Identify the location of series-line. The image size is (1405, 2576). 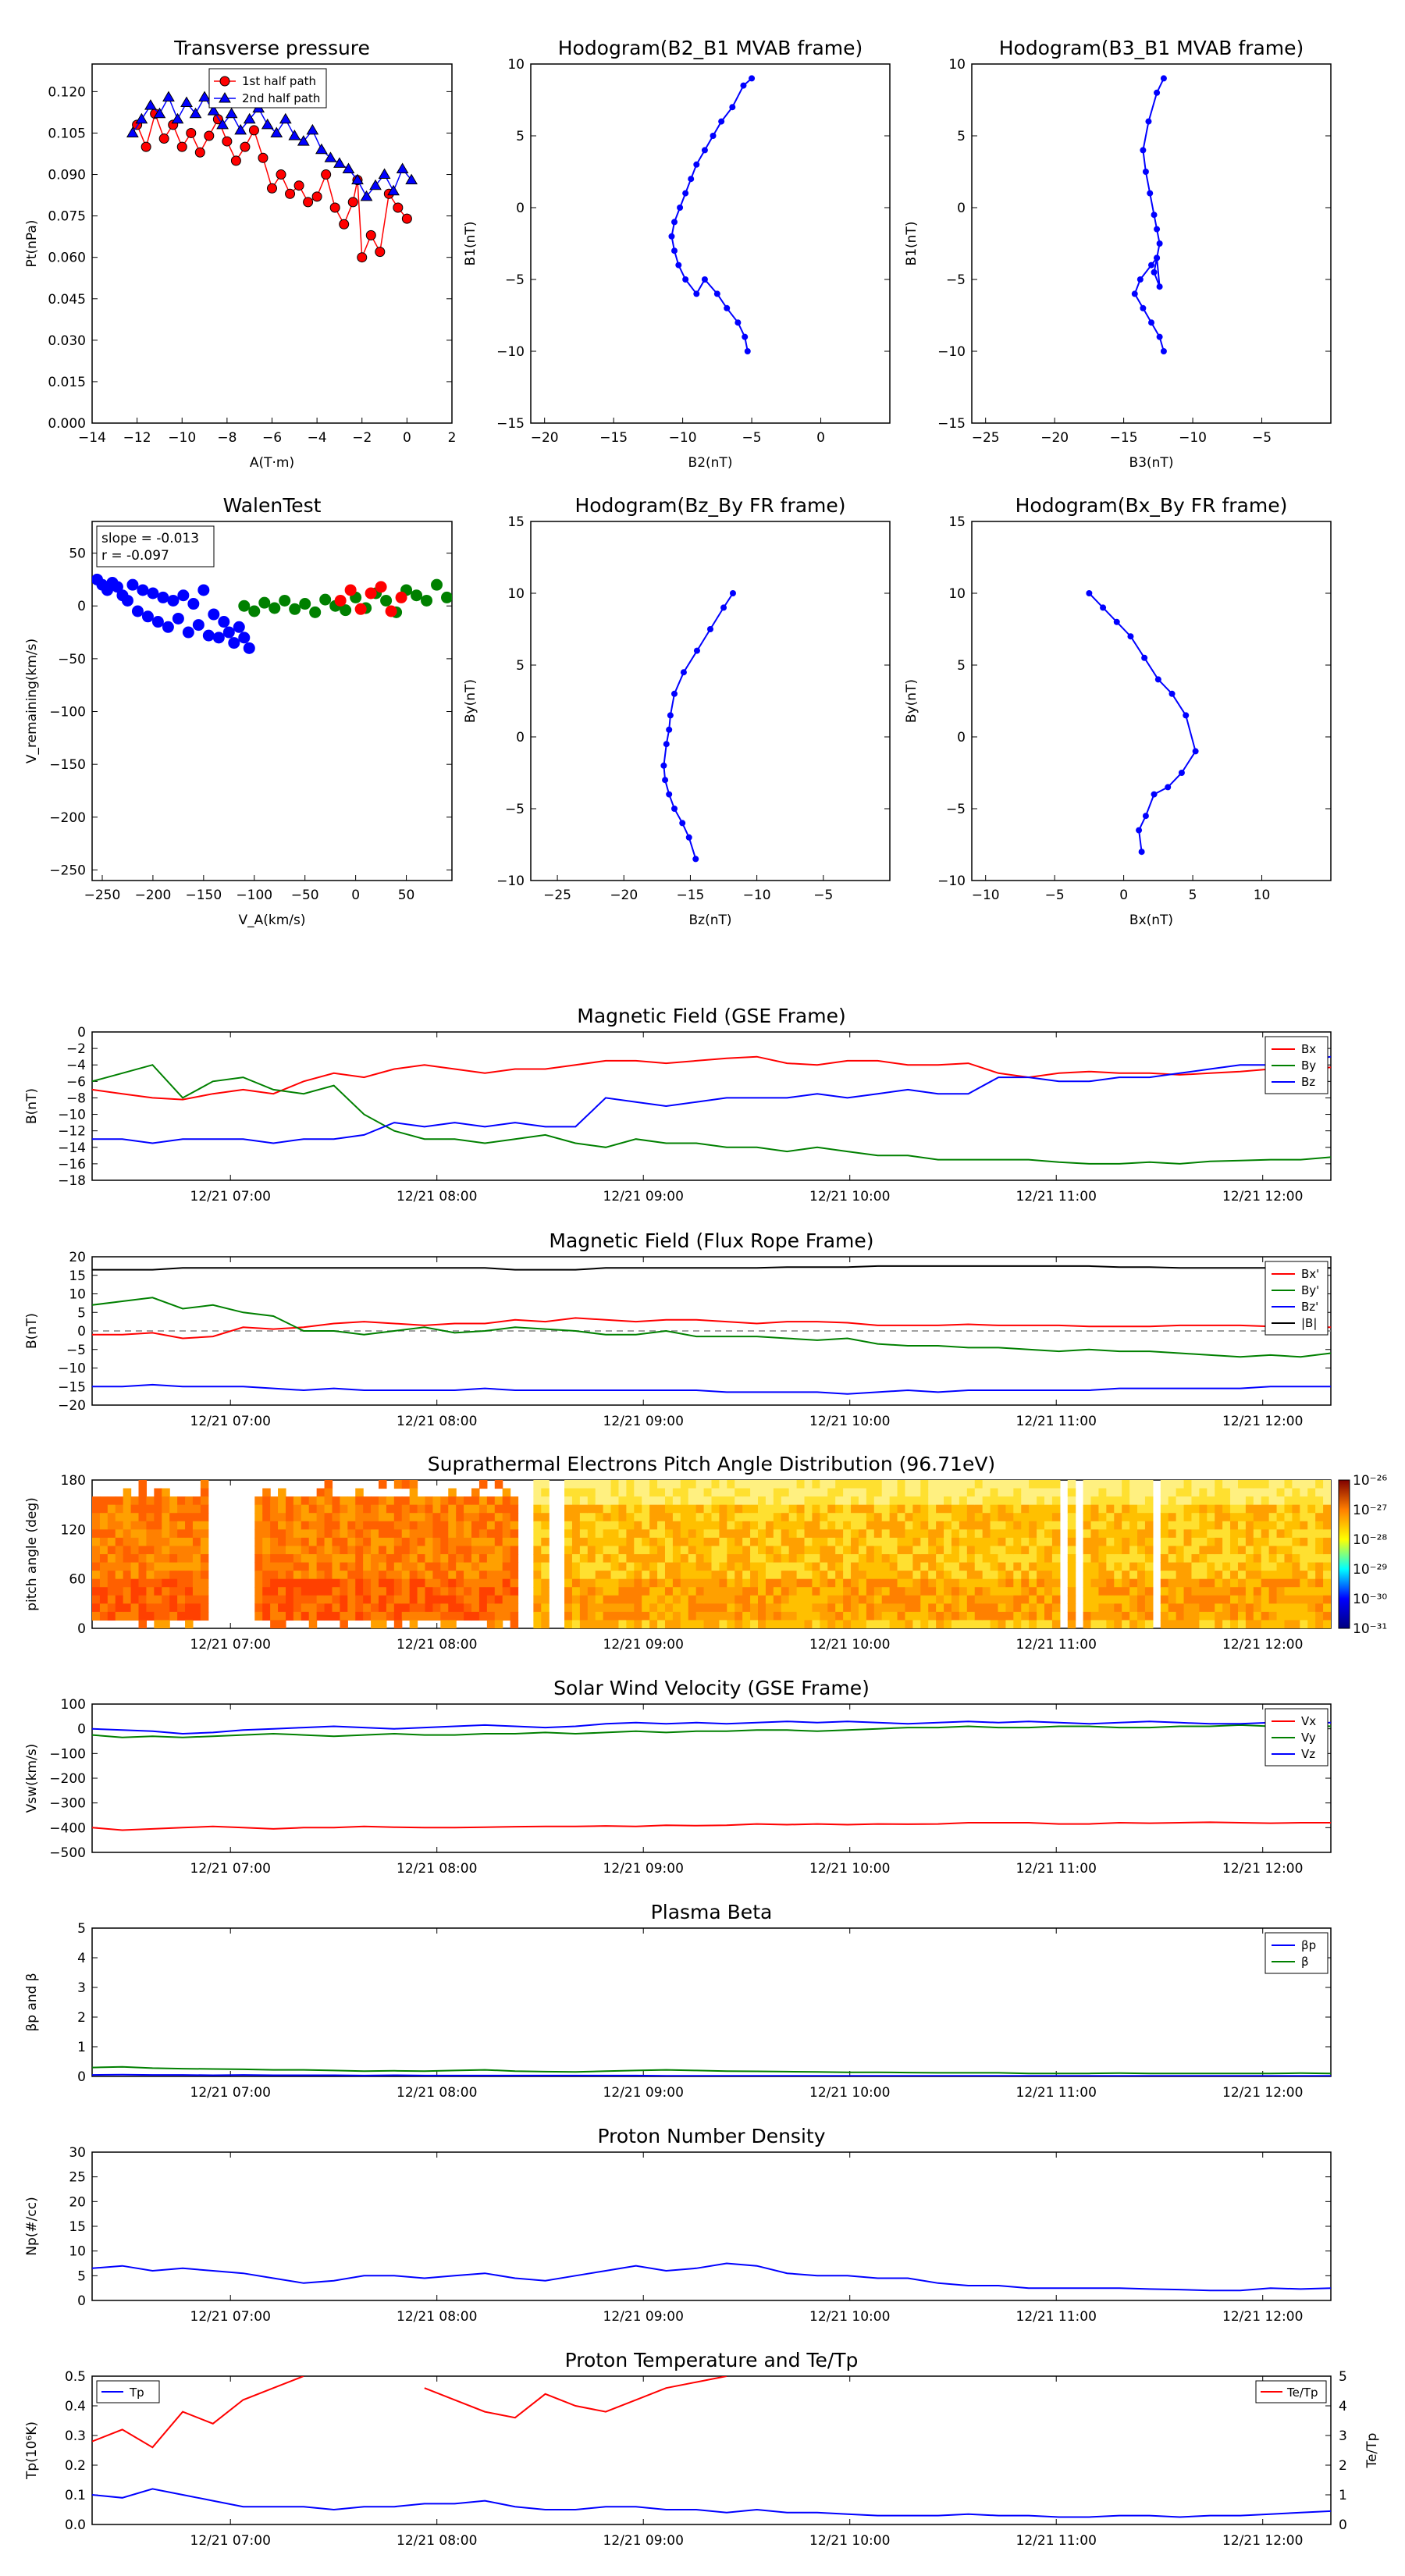
(712, 1328).